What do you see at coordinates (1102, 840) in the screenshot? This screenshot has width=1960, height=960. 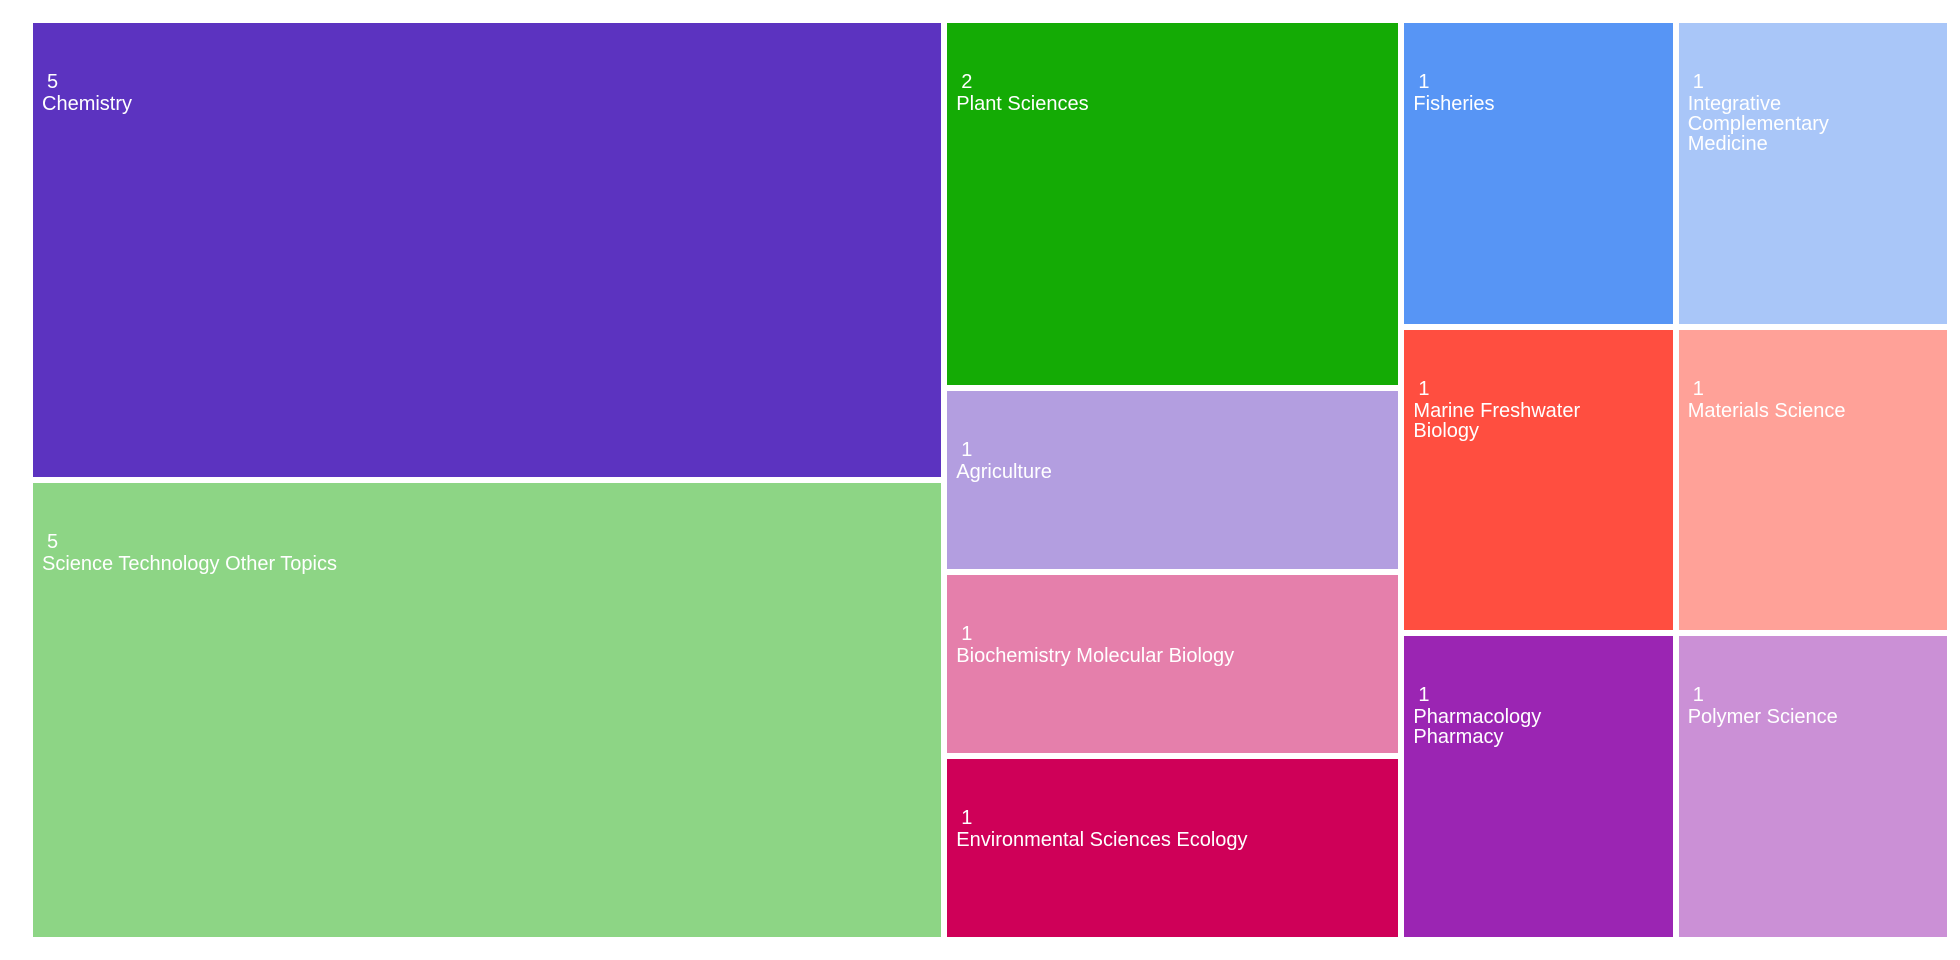 I see `tile-label: Environmental Sciences Ecology` at bounding box center [1102, 840].